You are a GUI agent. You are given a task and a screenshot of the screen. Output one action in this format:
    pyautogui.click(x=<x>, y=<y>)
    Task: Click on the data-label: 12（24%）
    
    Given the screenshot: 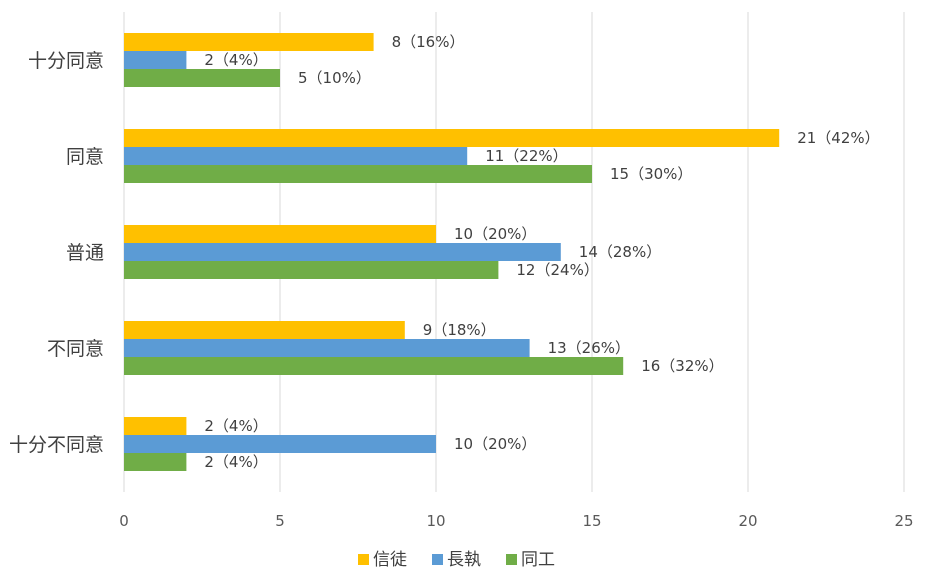 What is the action you would take?
    pyautogui.click(x=557, y=270)
    